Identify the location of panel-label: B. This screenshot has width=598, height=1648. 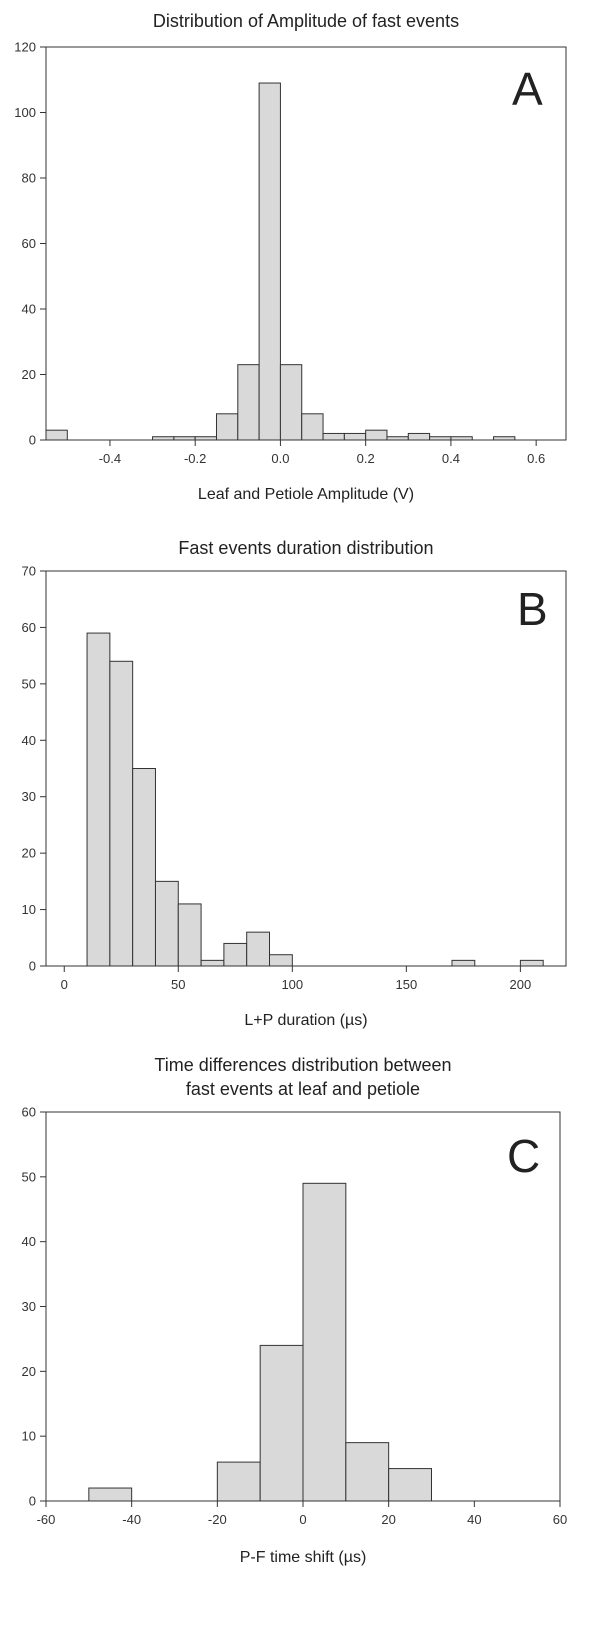
(532, 609).